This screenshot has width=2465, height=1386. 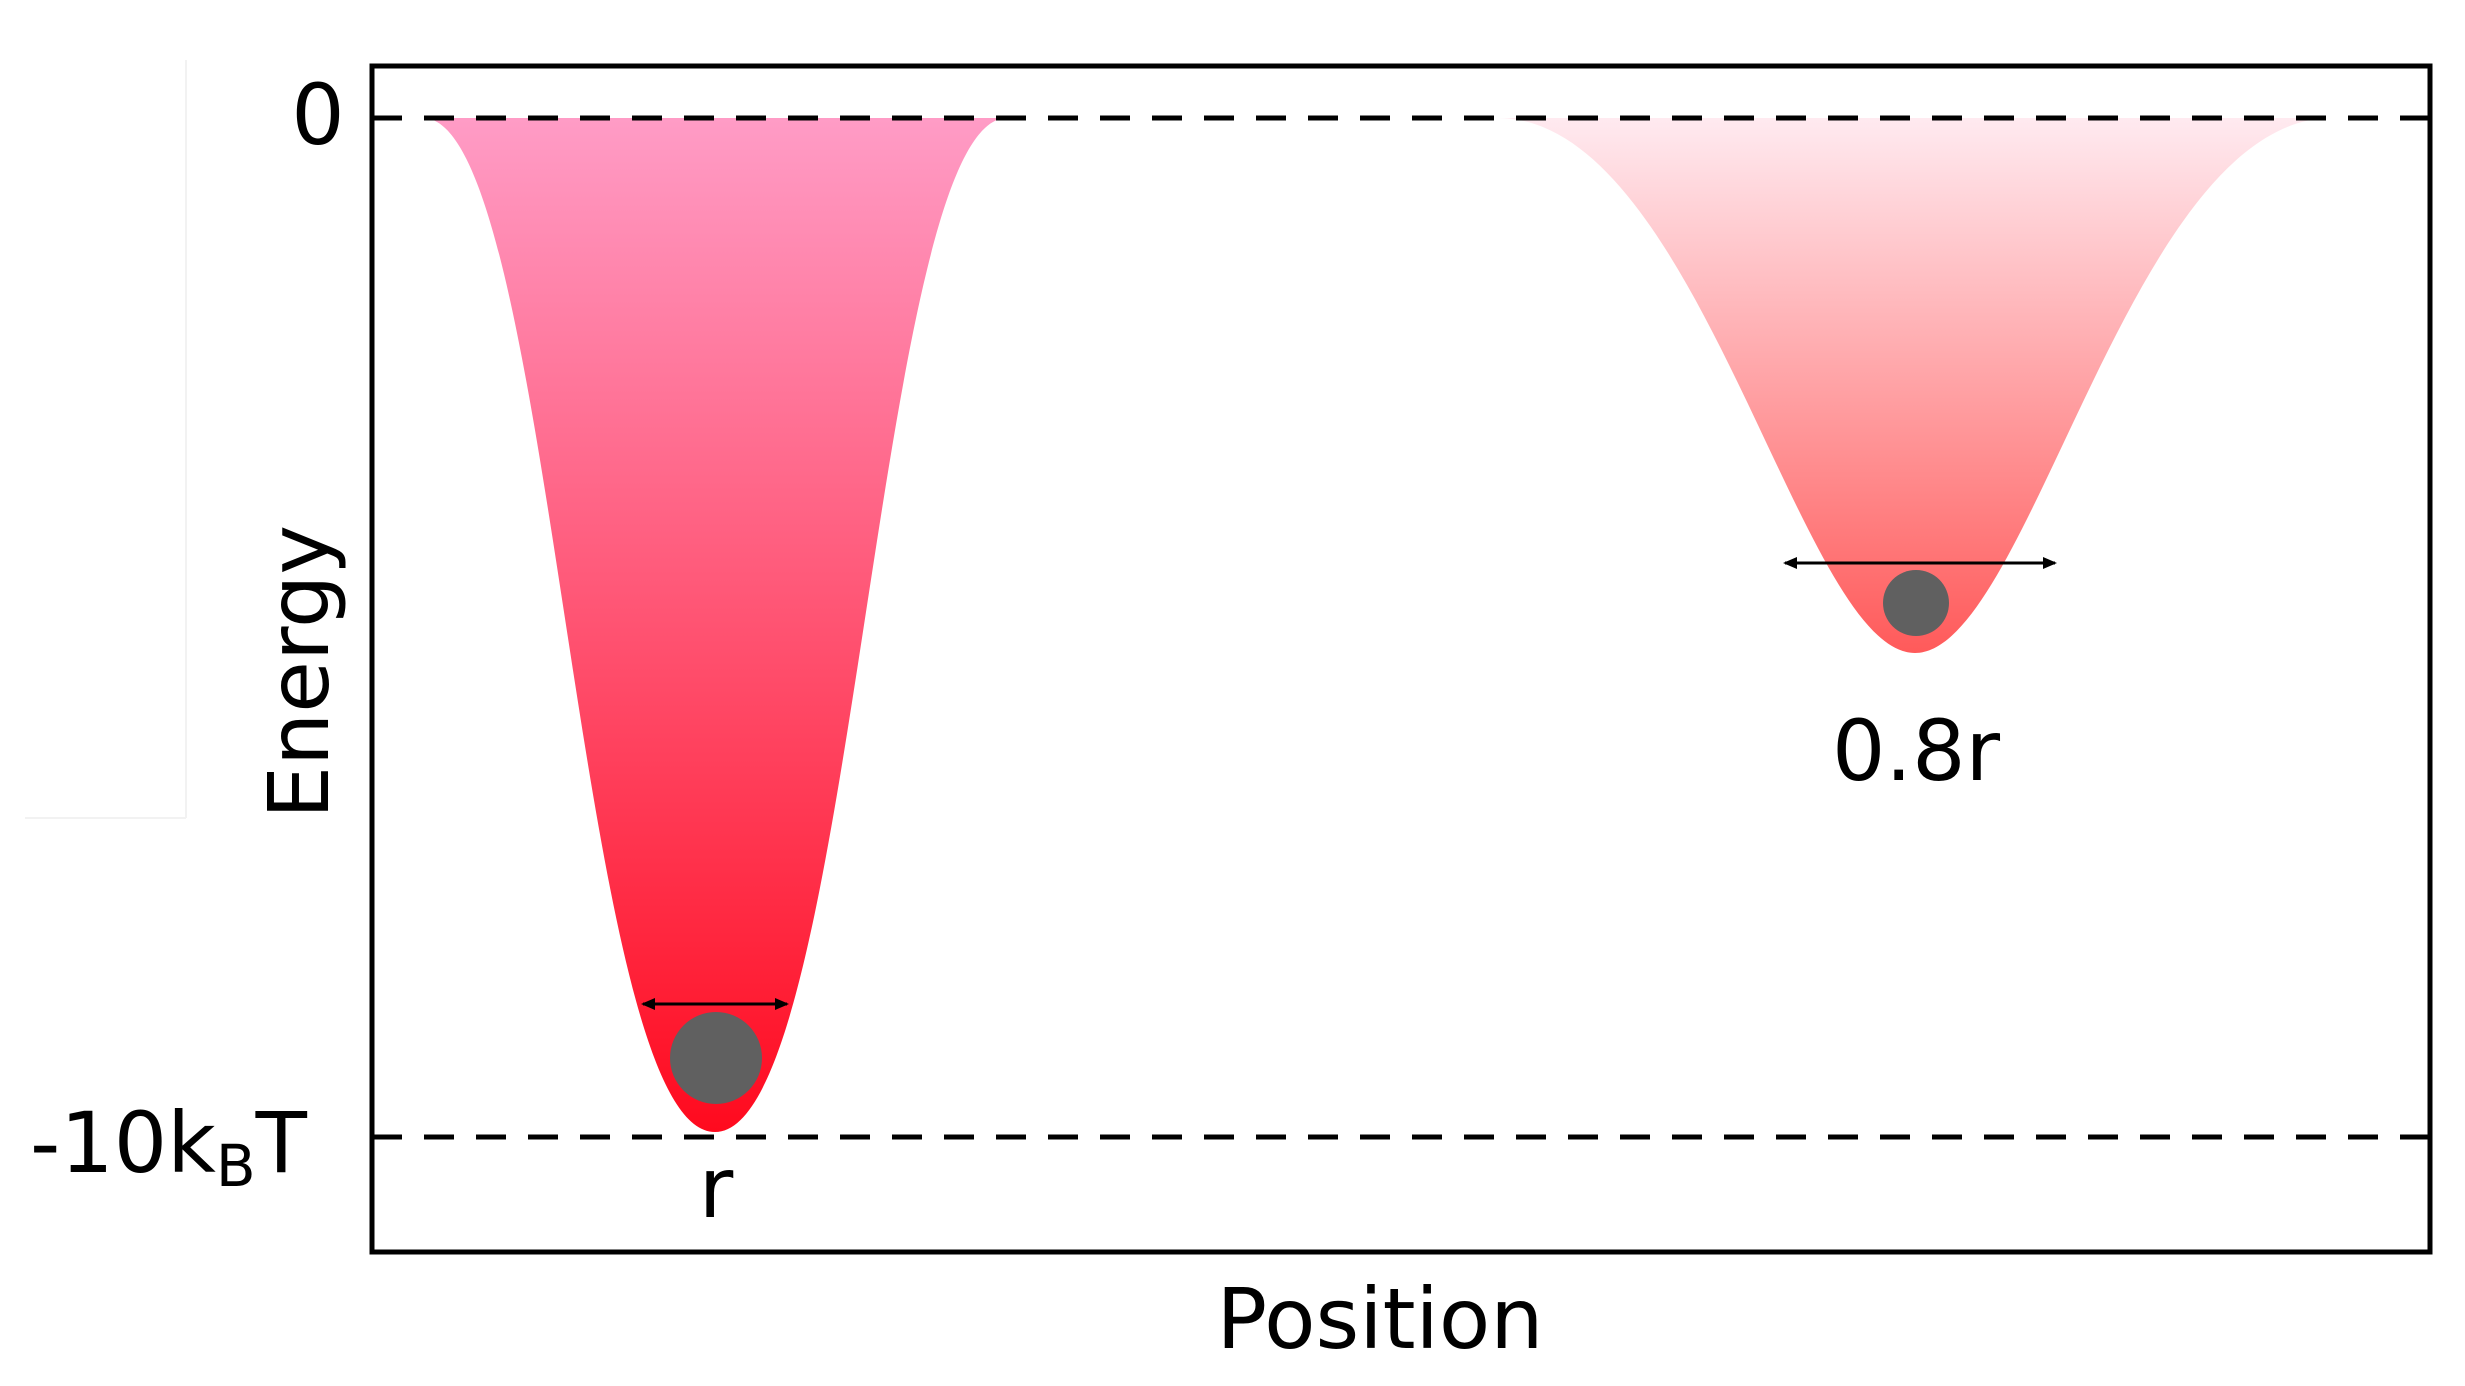 What do you see at coordinates (1916, 751) in the screenshot?
I see `shallow-well-width-label: 0.8r` at bounding box center [1916, 751].